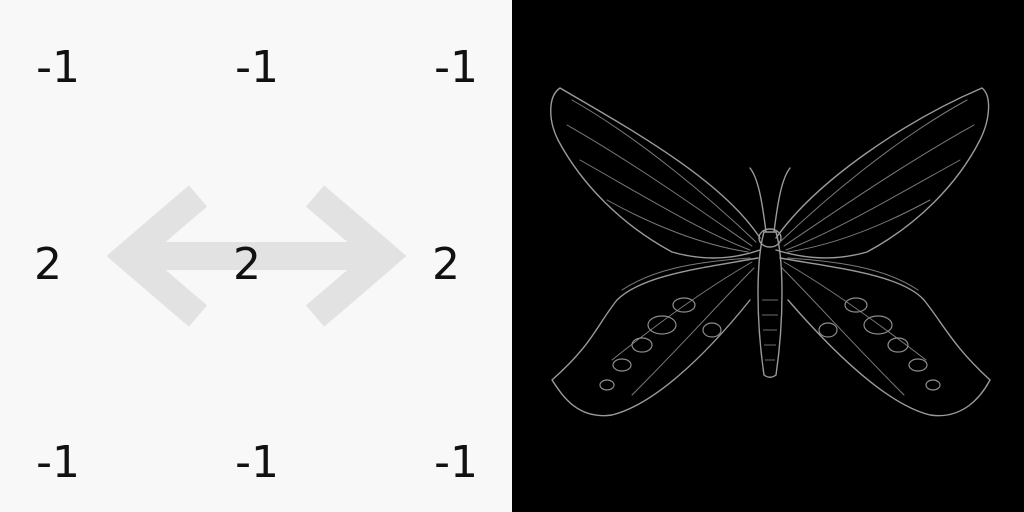 The width and height of the screenshot is (1024, 512). What do you see at coordinates (58, 462) in the screenshot?
I see `kernel-cell-r2-c0: -1` at bounding box center [58, 462].